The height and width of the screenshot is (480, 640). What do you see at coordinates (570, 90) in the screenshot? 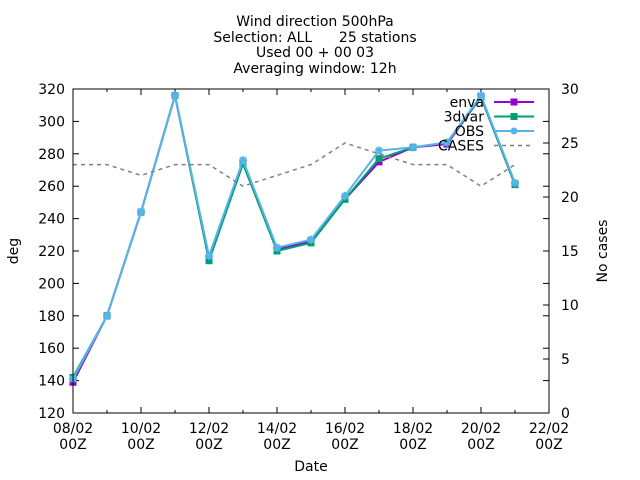
I see `y2-tick-label: 30` at bounding box center [570, 90].